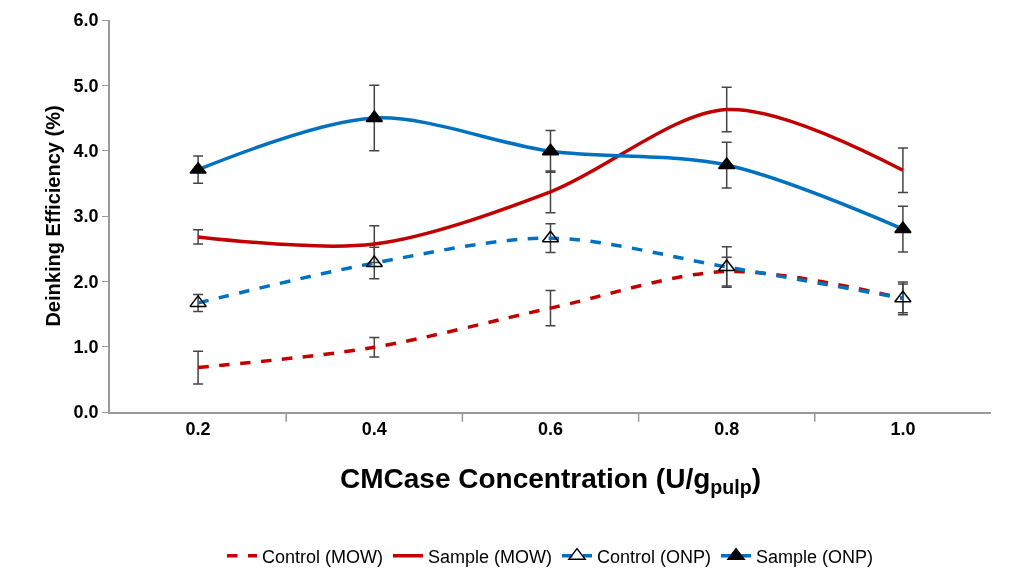 This screenshot has width=1011, height=586. What do you see at coordinates (903, 429) in the screenshot?
I see `x-tick-label: 1.0` at bounding box center [903, 429].